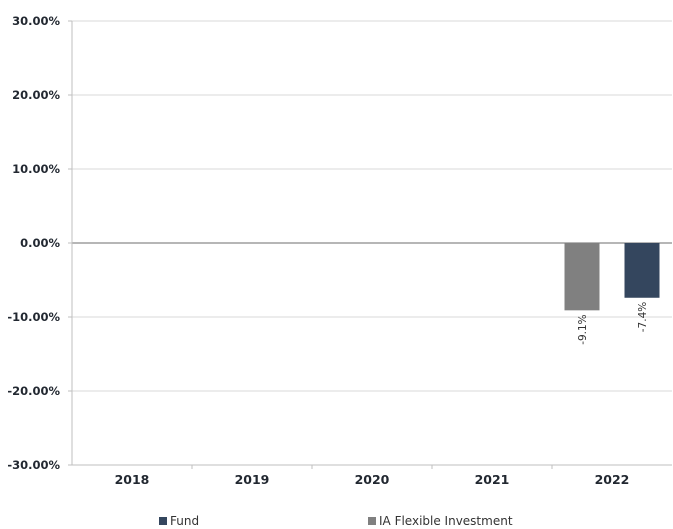 This screenshot has width=673, height=529. I want to click on y-tick-label: 20.00%, so click(36, 95).